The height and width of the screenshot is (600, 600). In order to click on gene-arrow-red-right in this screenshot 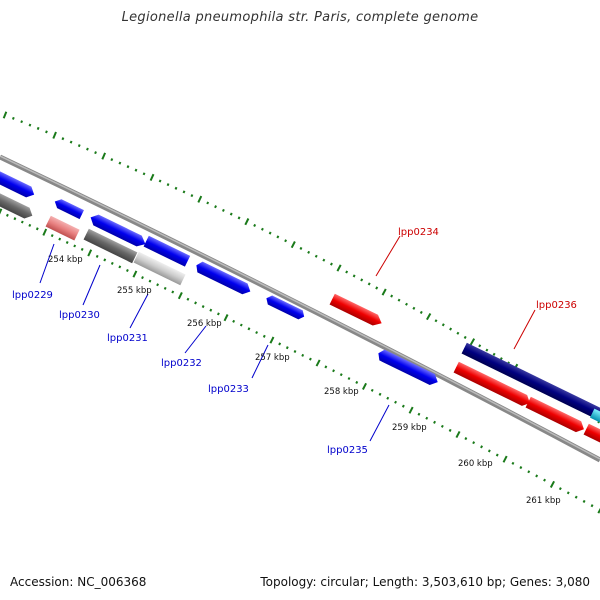, I will do `click(556, 415)`.